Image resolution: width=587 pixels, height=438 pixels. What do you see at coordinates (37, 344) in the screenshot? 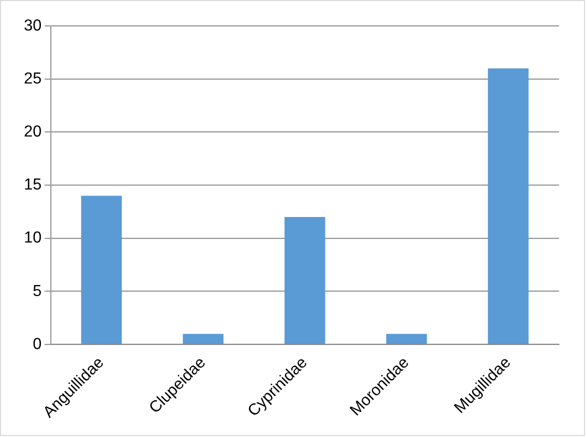
I see `y-tick-label: 0` at bounding box center [37, 344].